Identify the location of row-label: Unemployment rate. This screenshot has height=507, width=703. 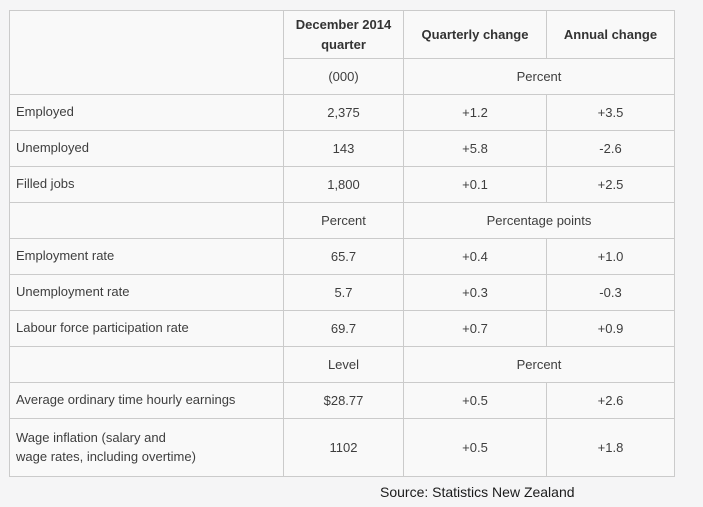
(146, 292).